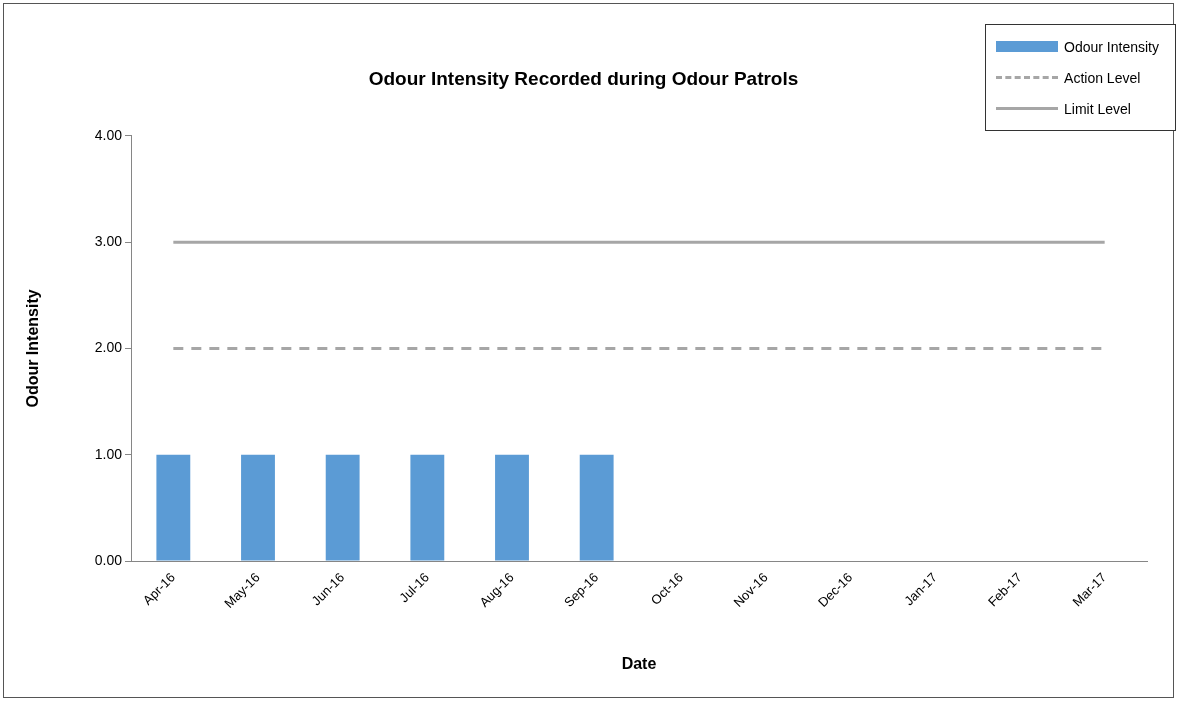 This screenshot has width=1179, height=702. What do you see at coordinates (108, 134) in the screenshot?
I see `y-tick-label: 4.00` at bounding box center [108, 134].